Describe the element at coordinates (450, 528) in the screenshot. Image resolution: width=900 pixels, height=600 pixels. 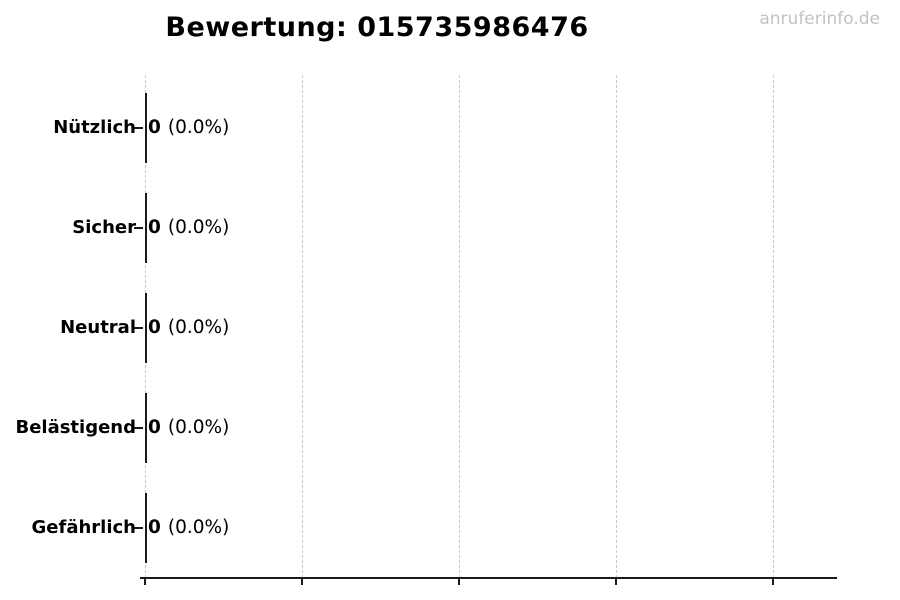
I see `bar-row: Gefährlich 0 (0.0%)` at that location.